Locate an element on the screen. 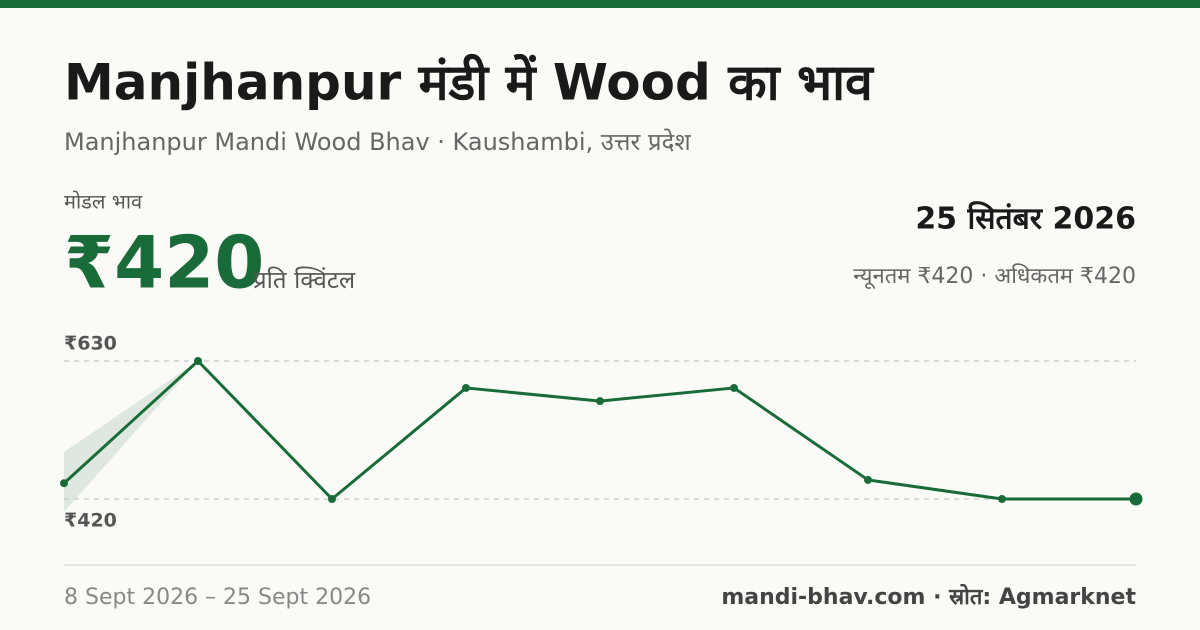  price-value: ₹420 is located at coordinates (164, 263).